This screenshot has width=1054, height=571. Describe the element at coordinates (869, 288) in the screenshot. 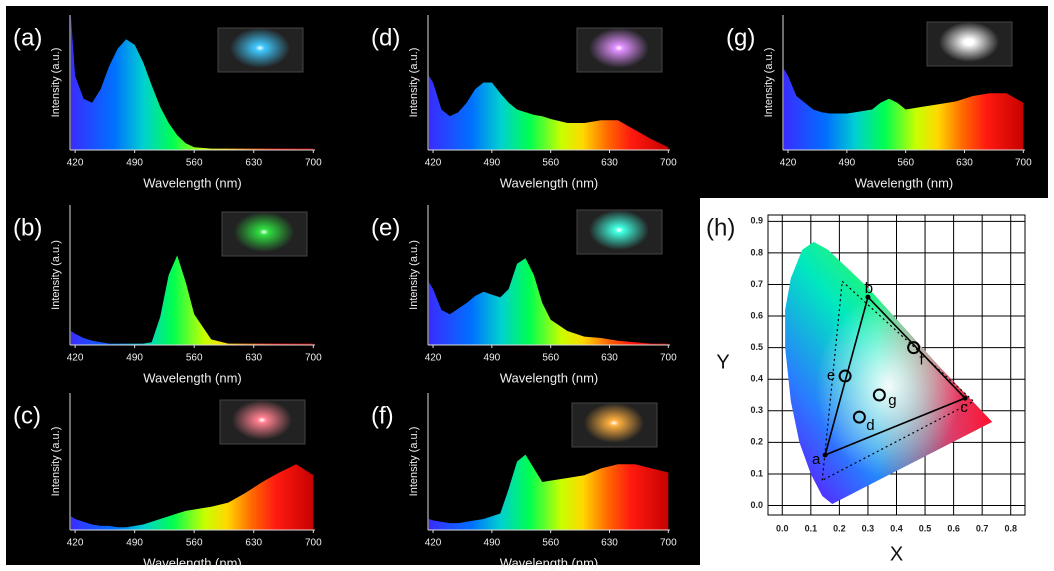

I see `point-label: b` at that location.